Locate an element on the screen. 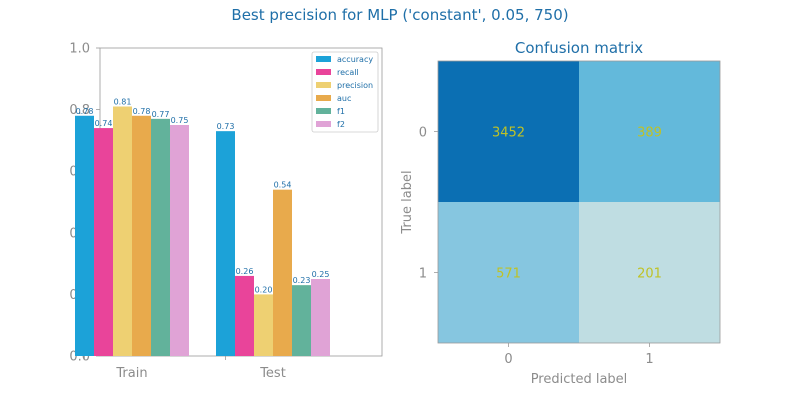 The image size is (800, 400). matrix-cell-value: 3452 is located at coordinates (508, 133).